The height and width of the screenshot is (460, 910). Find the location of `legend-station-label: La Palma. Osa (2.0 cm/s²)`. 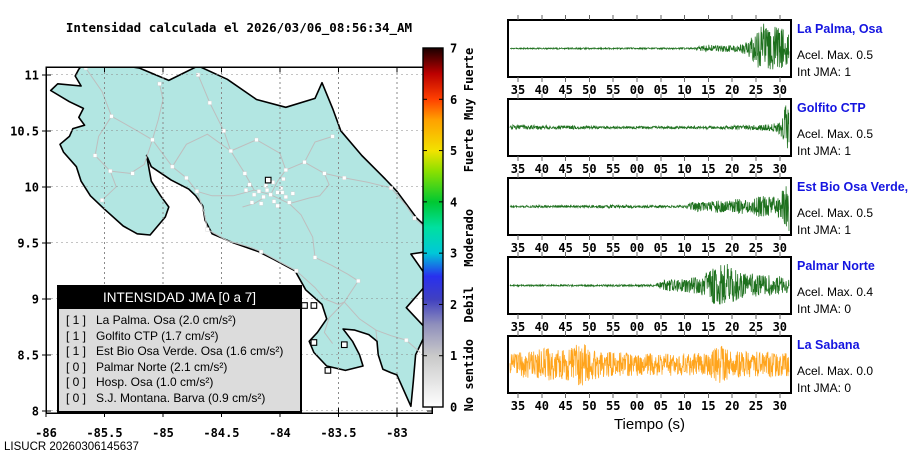

legend-station-label: La Palma. Osa (2.0 cm/s²) is located at coordinates (166, 320).